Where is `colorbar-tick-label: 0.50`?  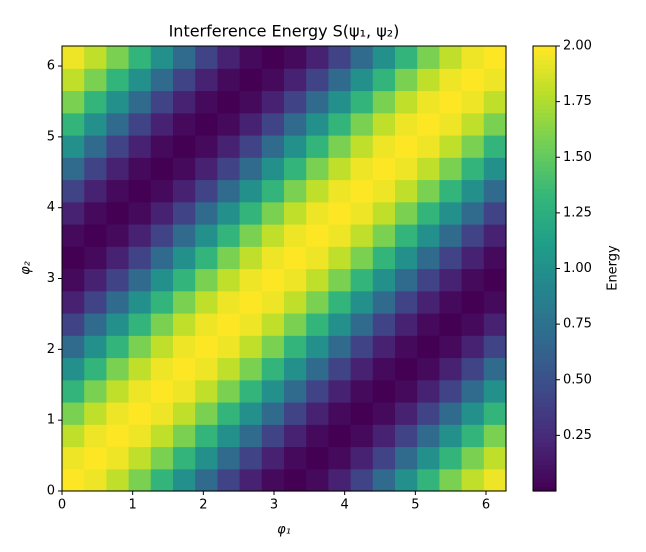 colorbar-tick-label: 0.50 is located at coordinates (577, 379).